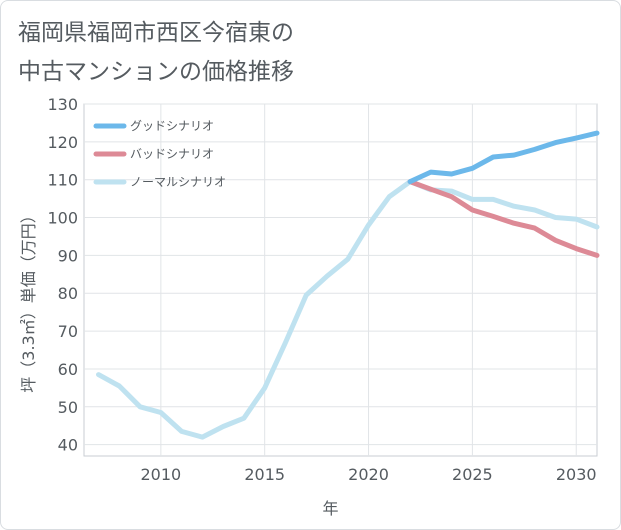  What do you see at coordinates (330, 508) in the screenshot?
I see `x-axis-title: 年` at bounding box center [330, 508].